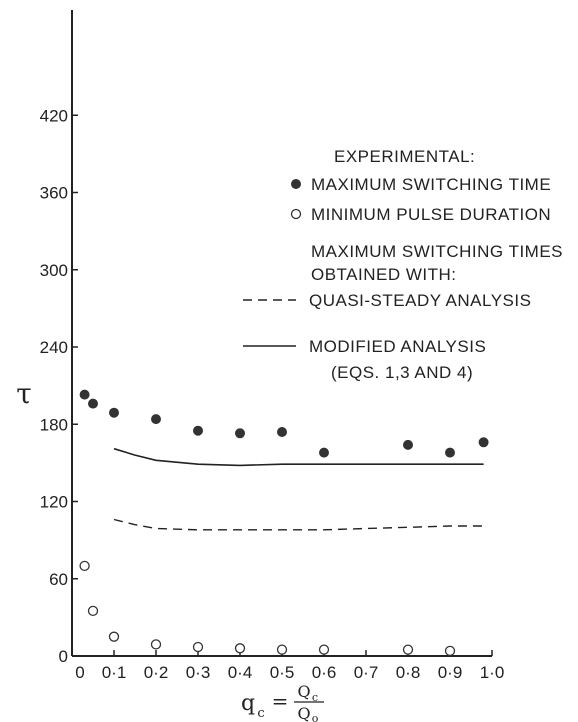  Describe the element at coordinates (54, 424) in the screenshot. I see `y-tick-label: 180` at that location.